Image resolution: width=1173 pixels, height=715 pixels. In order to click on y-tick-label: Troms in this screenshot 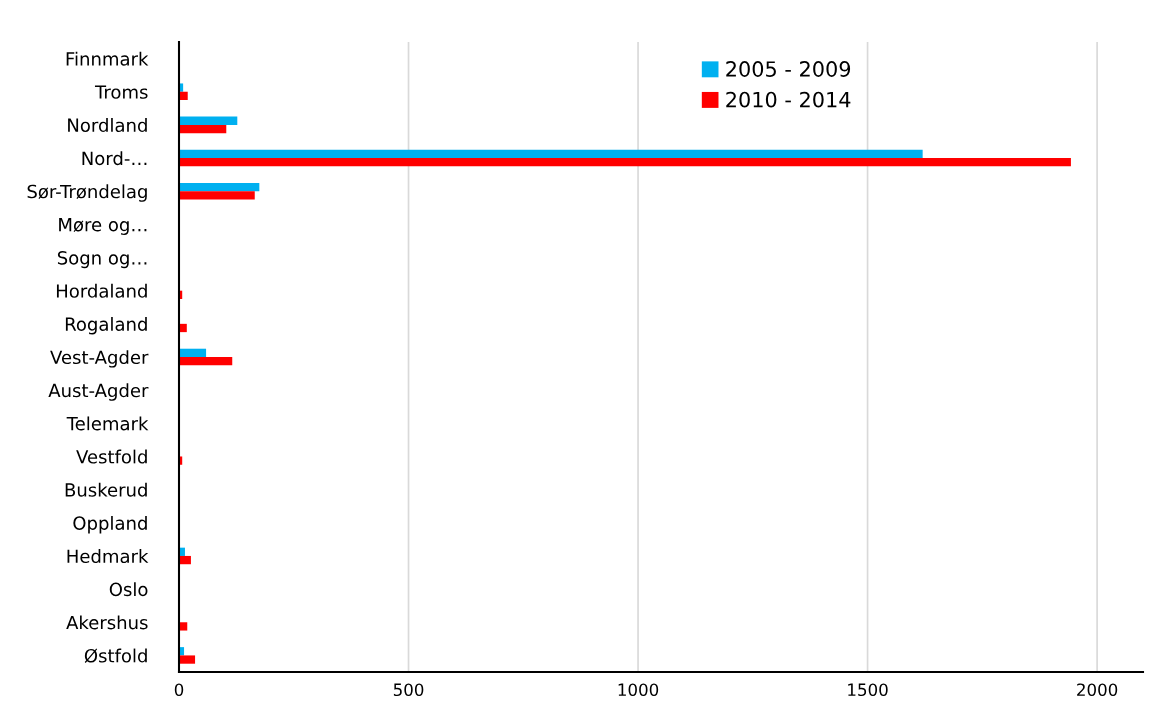, I will do `click(121, 92)`.